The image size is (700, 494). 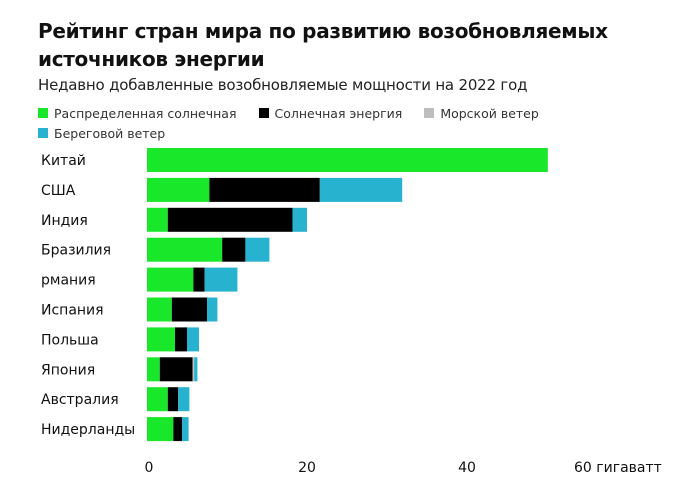 I want to click on legend-label: Распределенная солнечная, so click(x=145, y=113).